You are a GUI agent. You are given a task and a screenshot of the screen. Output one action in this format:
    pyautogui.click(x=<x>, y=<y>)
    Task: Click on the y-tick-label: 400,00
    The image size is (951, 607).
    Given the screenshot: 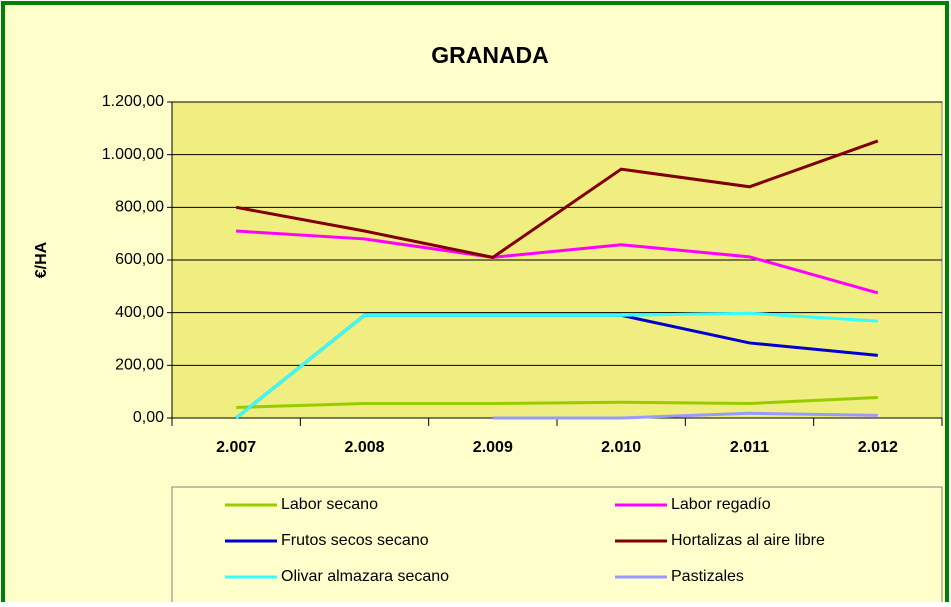 What is the action you would take?
    pyautogui.click(x=139, y=312)
    